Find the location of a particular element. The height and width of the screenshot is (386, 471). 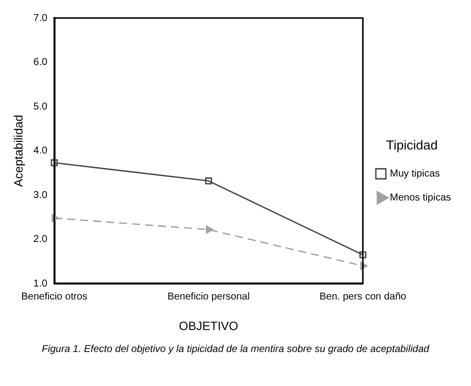

legend-title: Tipicidad is located at coordinates (412, 144).